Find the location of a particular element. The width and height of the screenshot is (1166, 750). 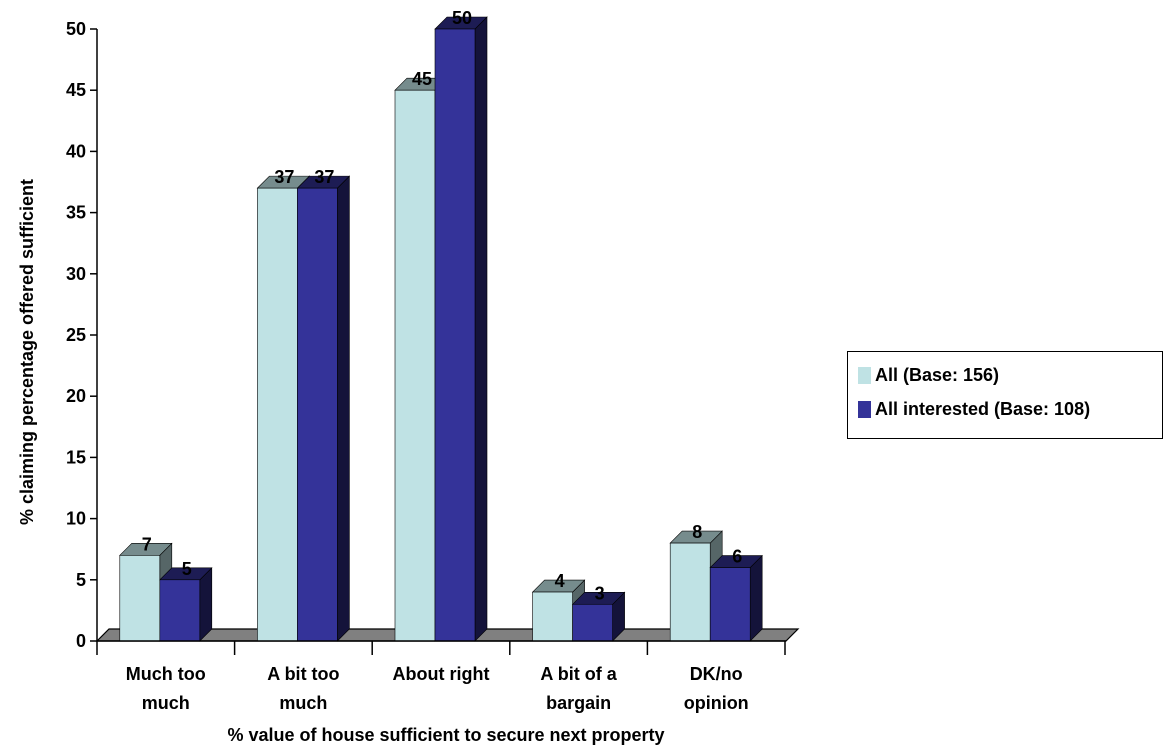

y-tick-label: 0 is located at coordinates (81, 641).